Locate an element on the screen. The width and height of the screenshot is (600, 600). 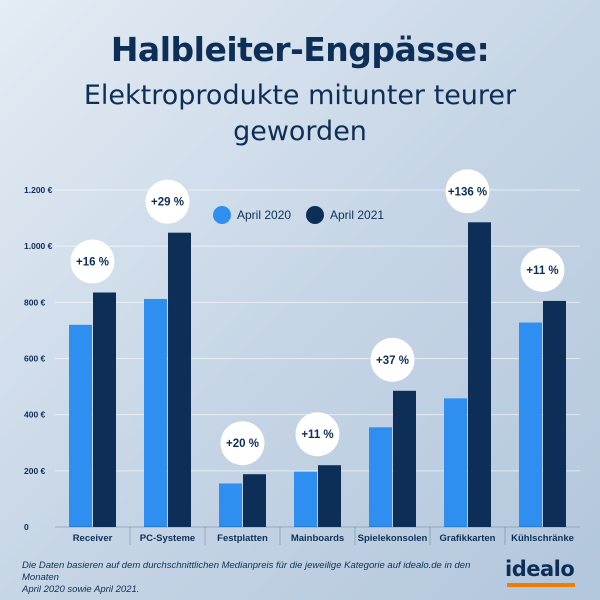
change-label: +29 % is located at coordinates (167, 203).